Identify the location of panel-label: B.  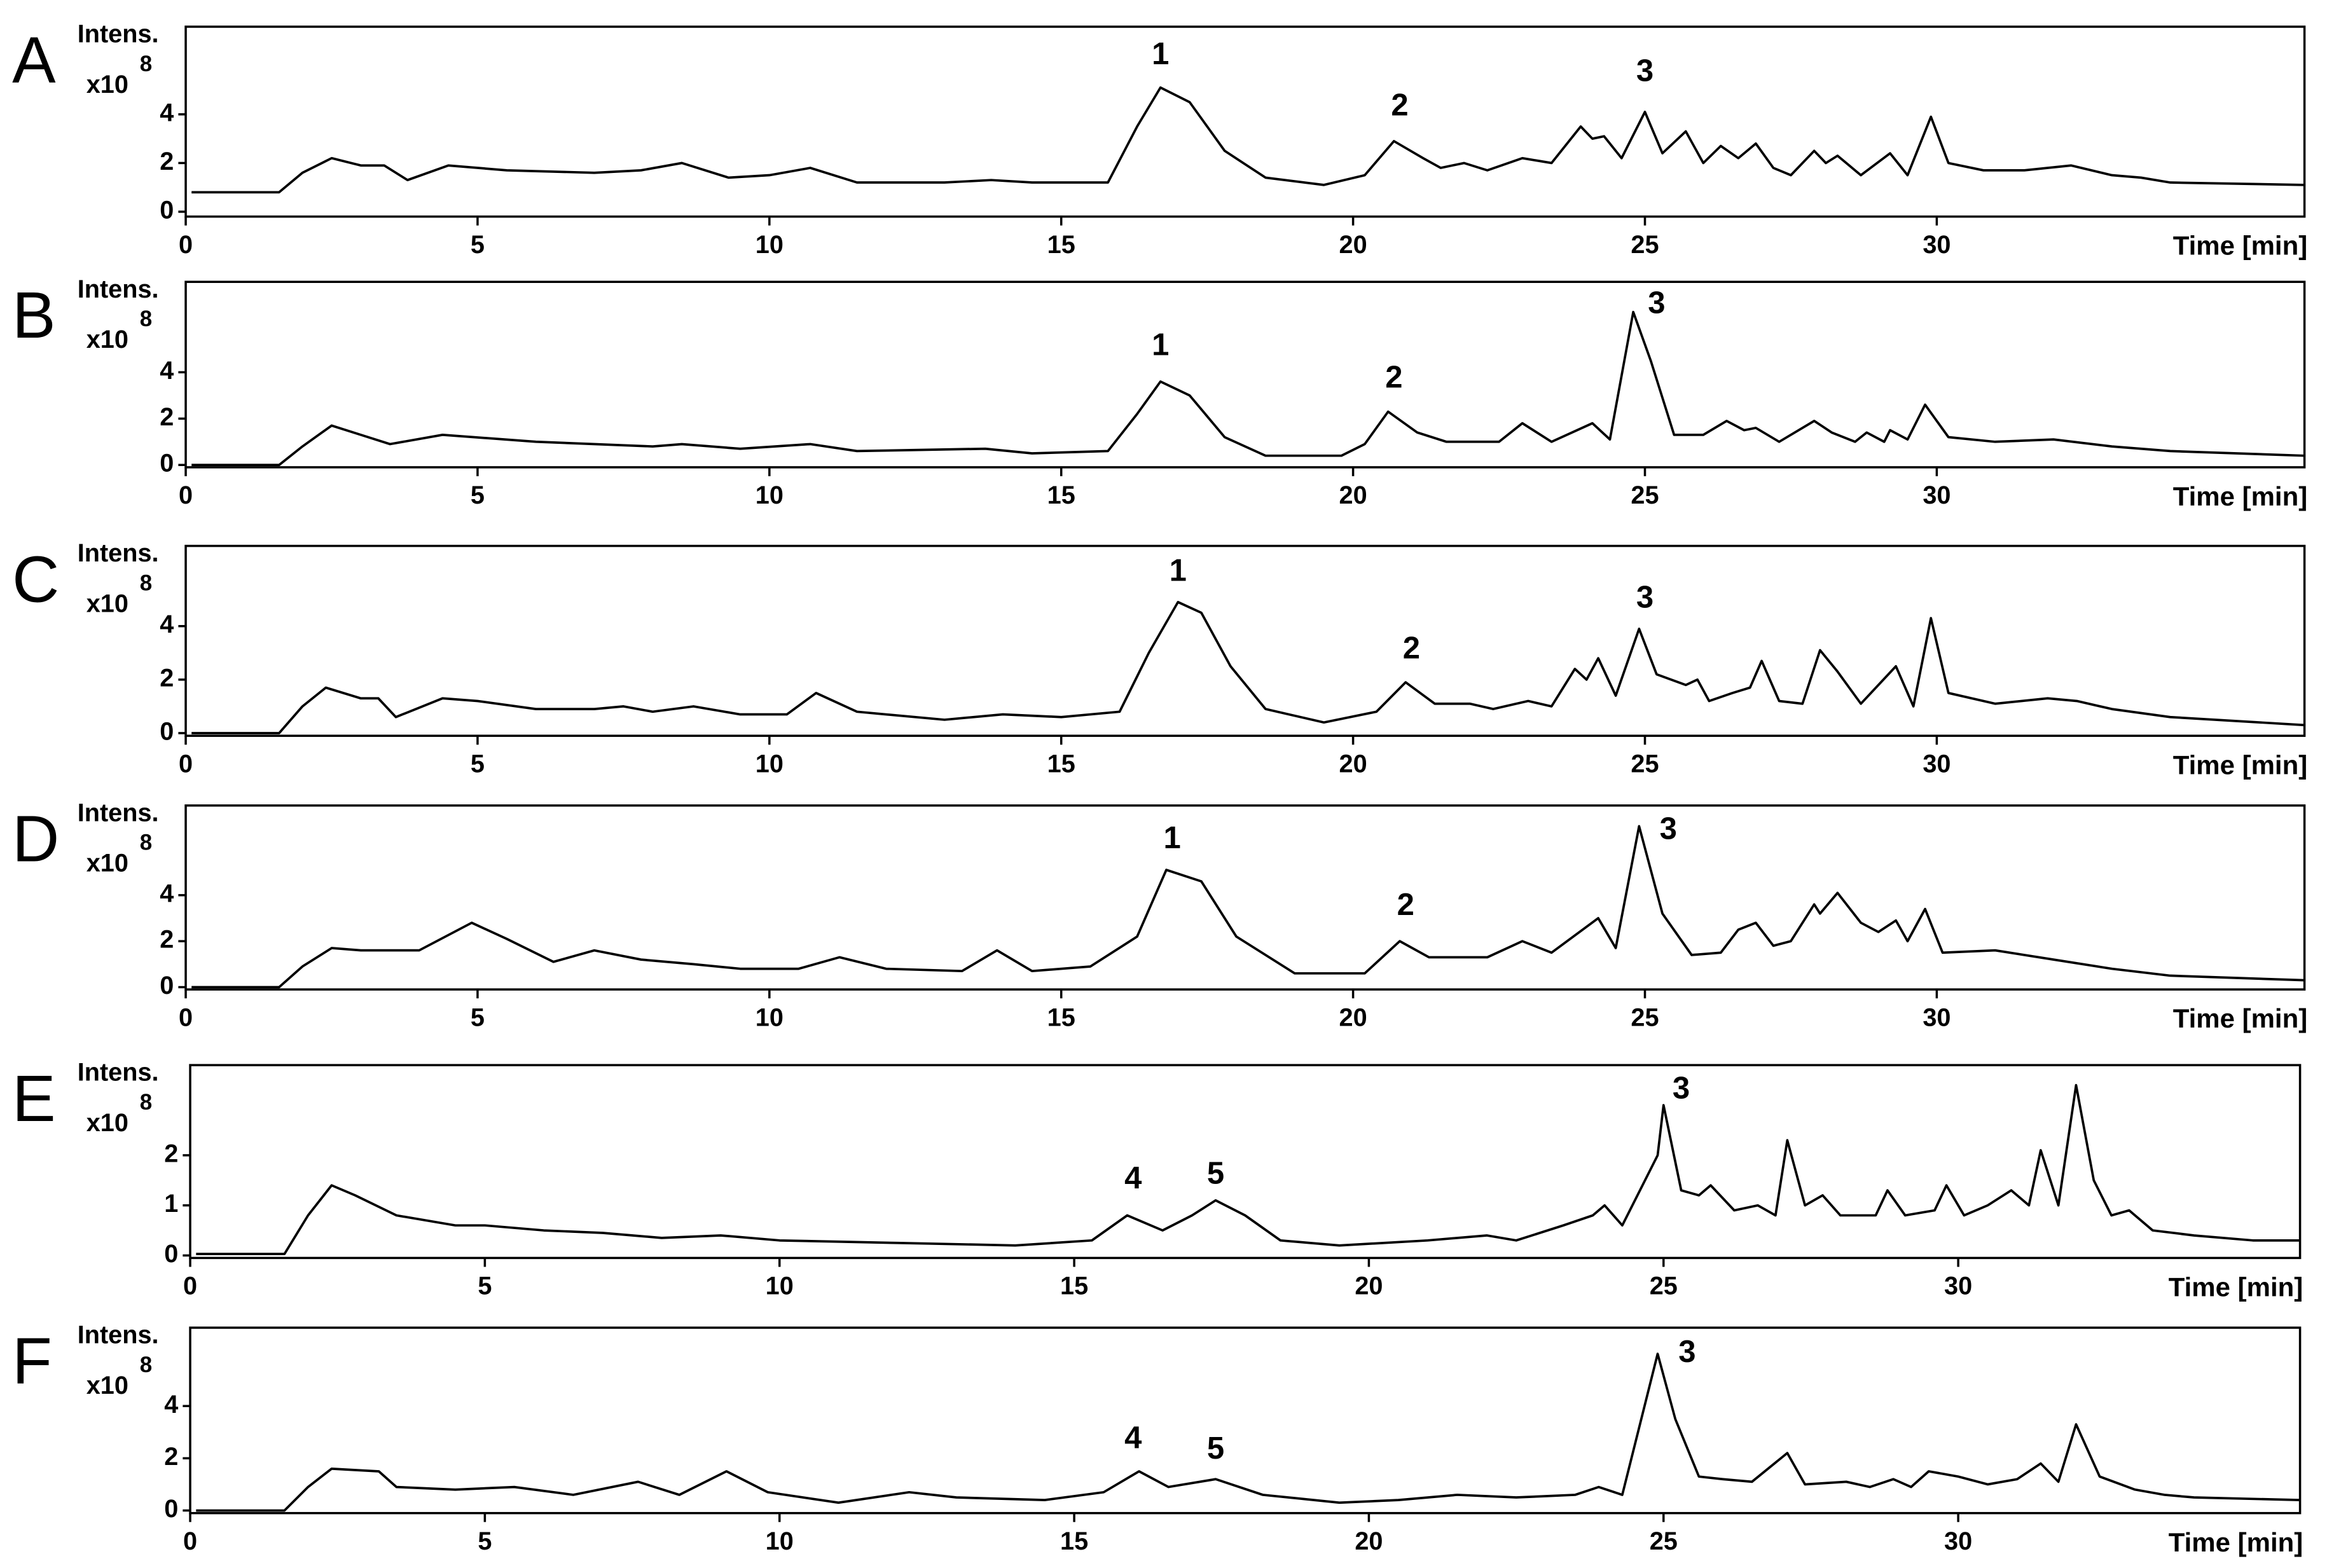
(33, 315).